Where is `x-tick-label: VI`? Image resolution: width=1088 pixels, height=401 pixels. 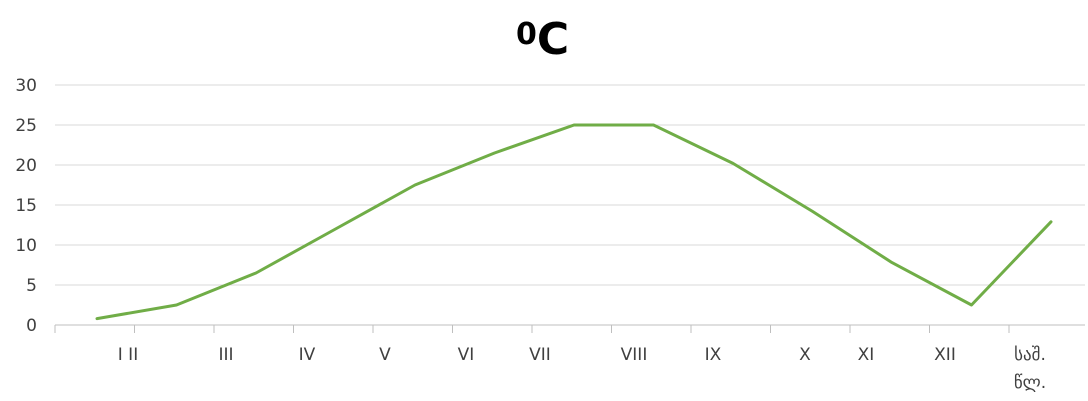
x-tick-label: VI is located at coordinates (466, 355).